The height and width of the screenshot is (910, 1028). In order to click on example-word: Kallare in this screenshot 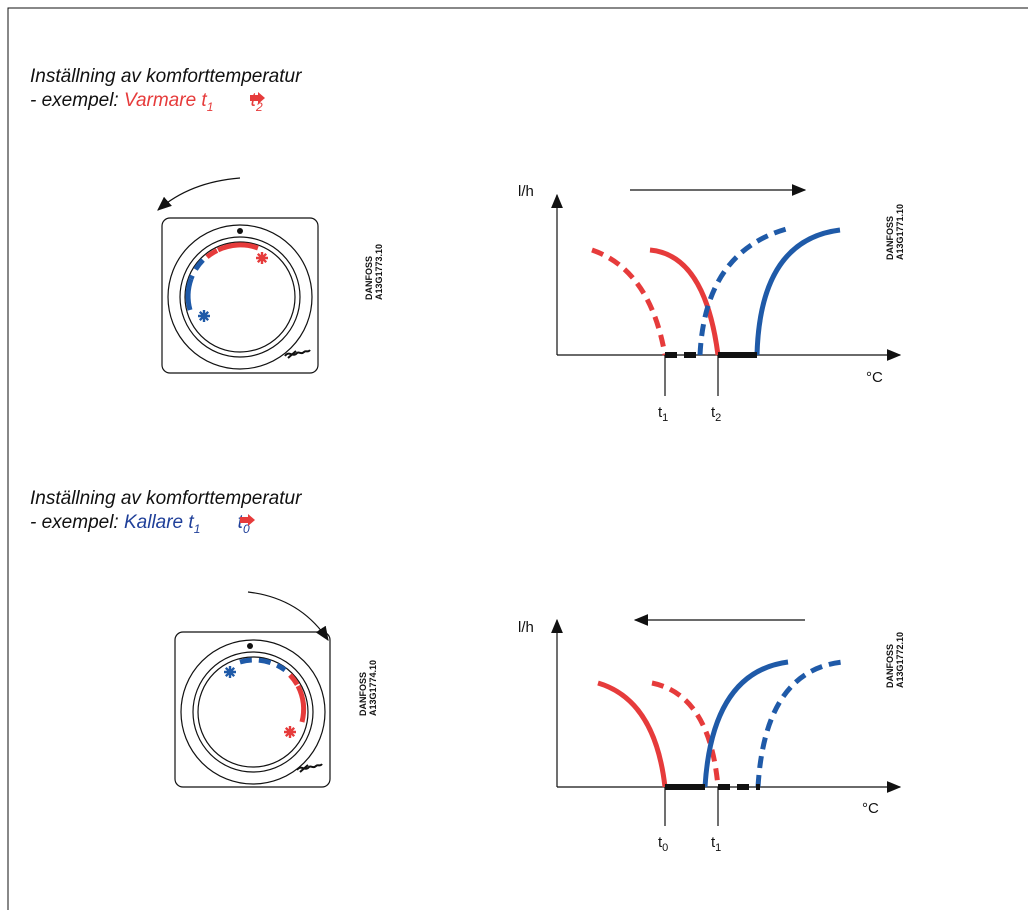, I will do `click(153, 522)`.